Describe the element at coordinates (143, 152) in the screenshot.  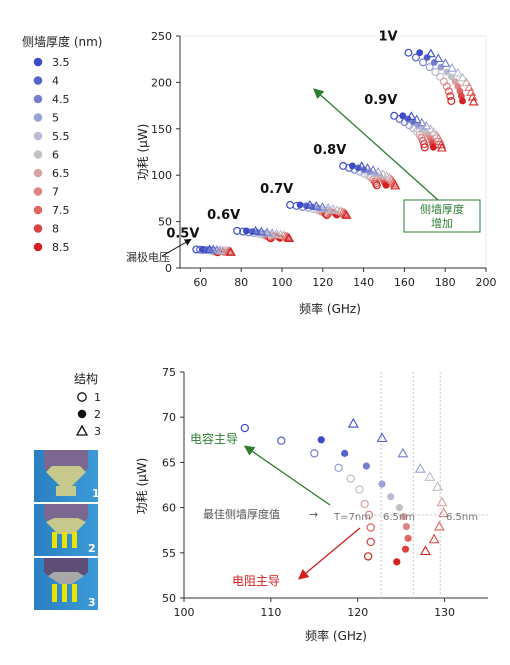
I see `chart-top-y-label: 功耗 (μW)` at that location.